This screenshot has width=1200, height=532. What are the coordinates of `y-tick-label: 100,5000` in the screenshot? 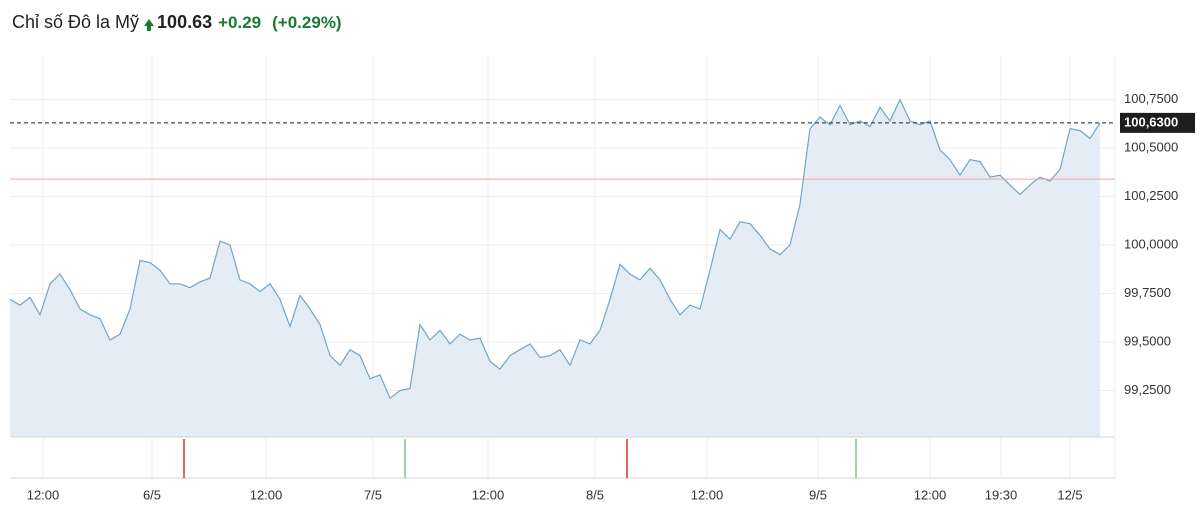 It's located at (1151, 147).